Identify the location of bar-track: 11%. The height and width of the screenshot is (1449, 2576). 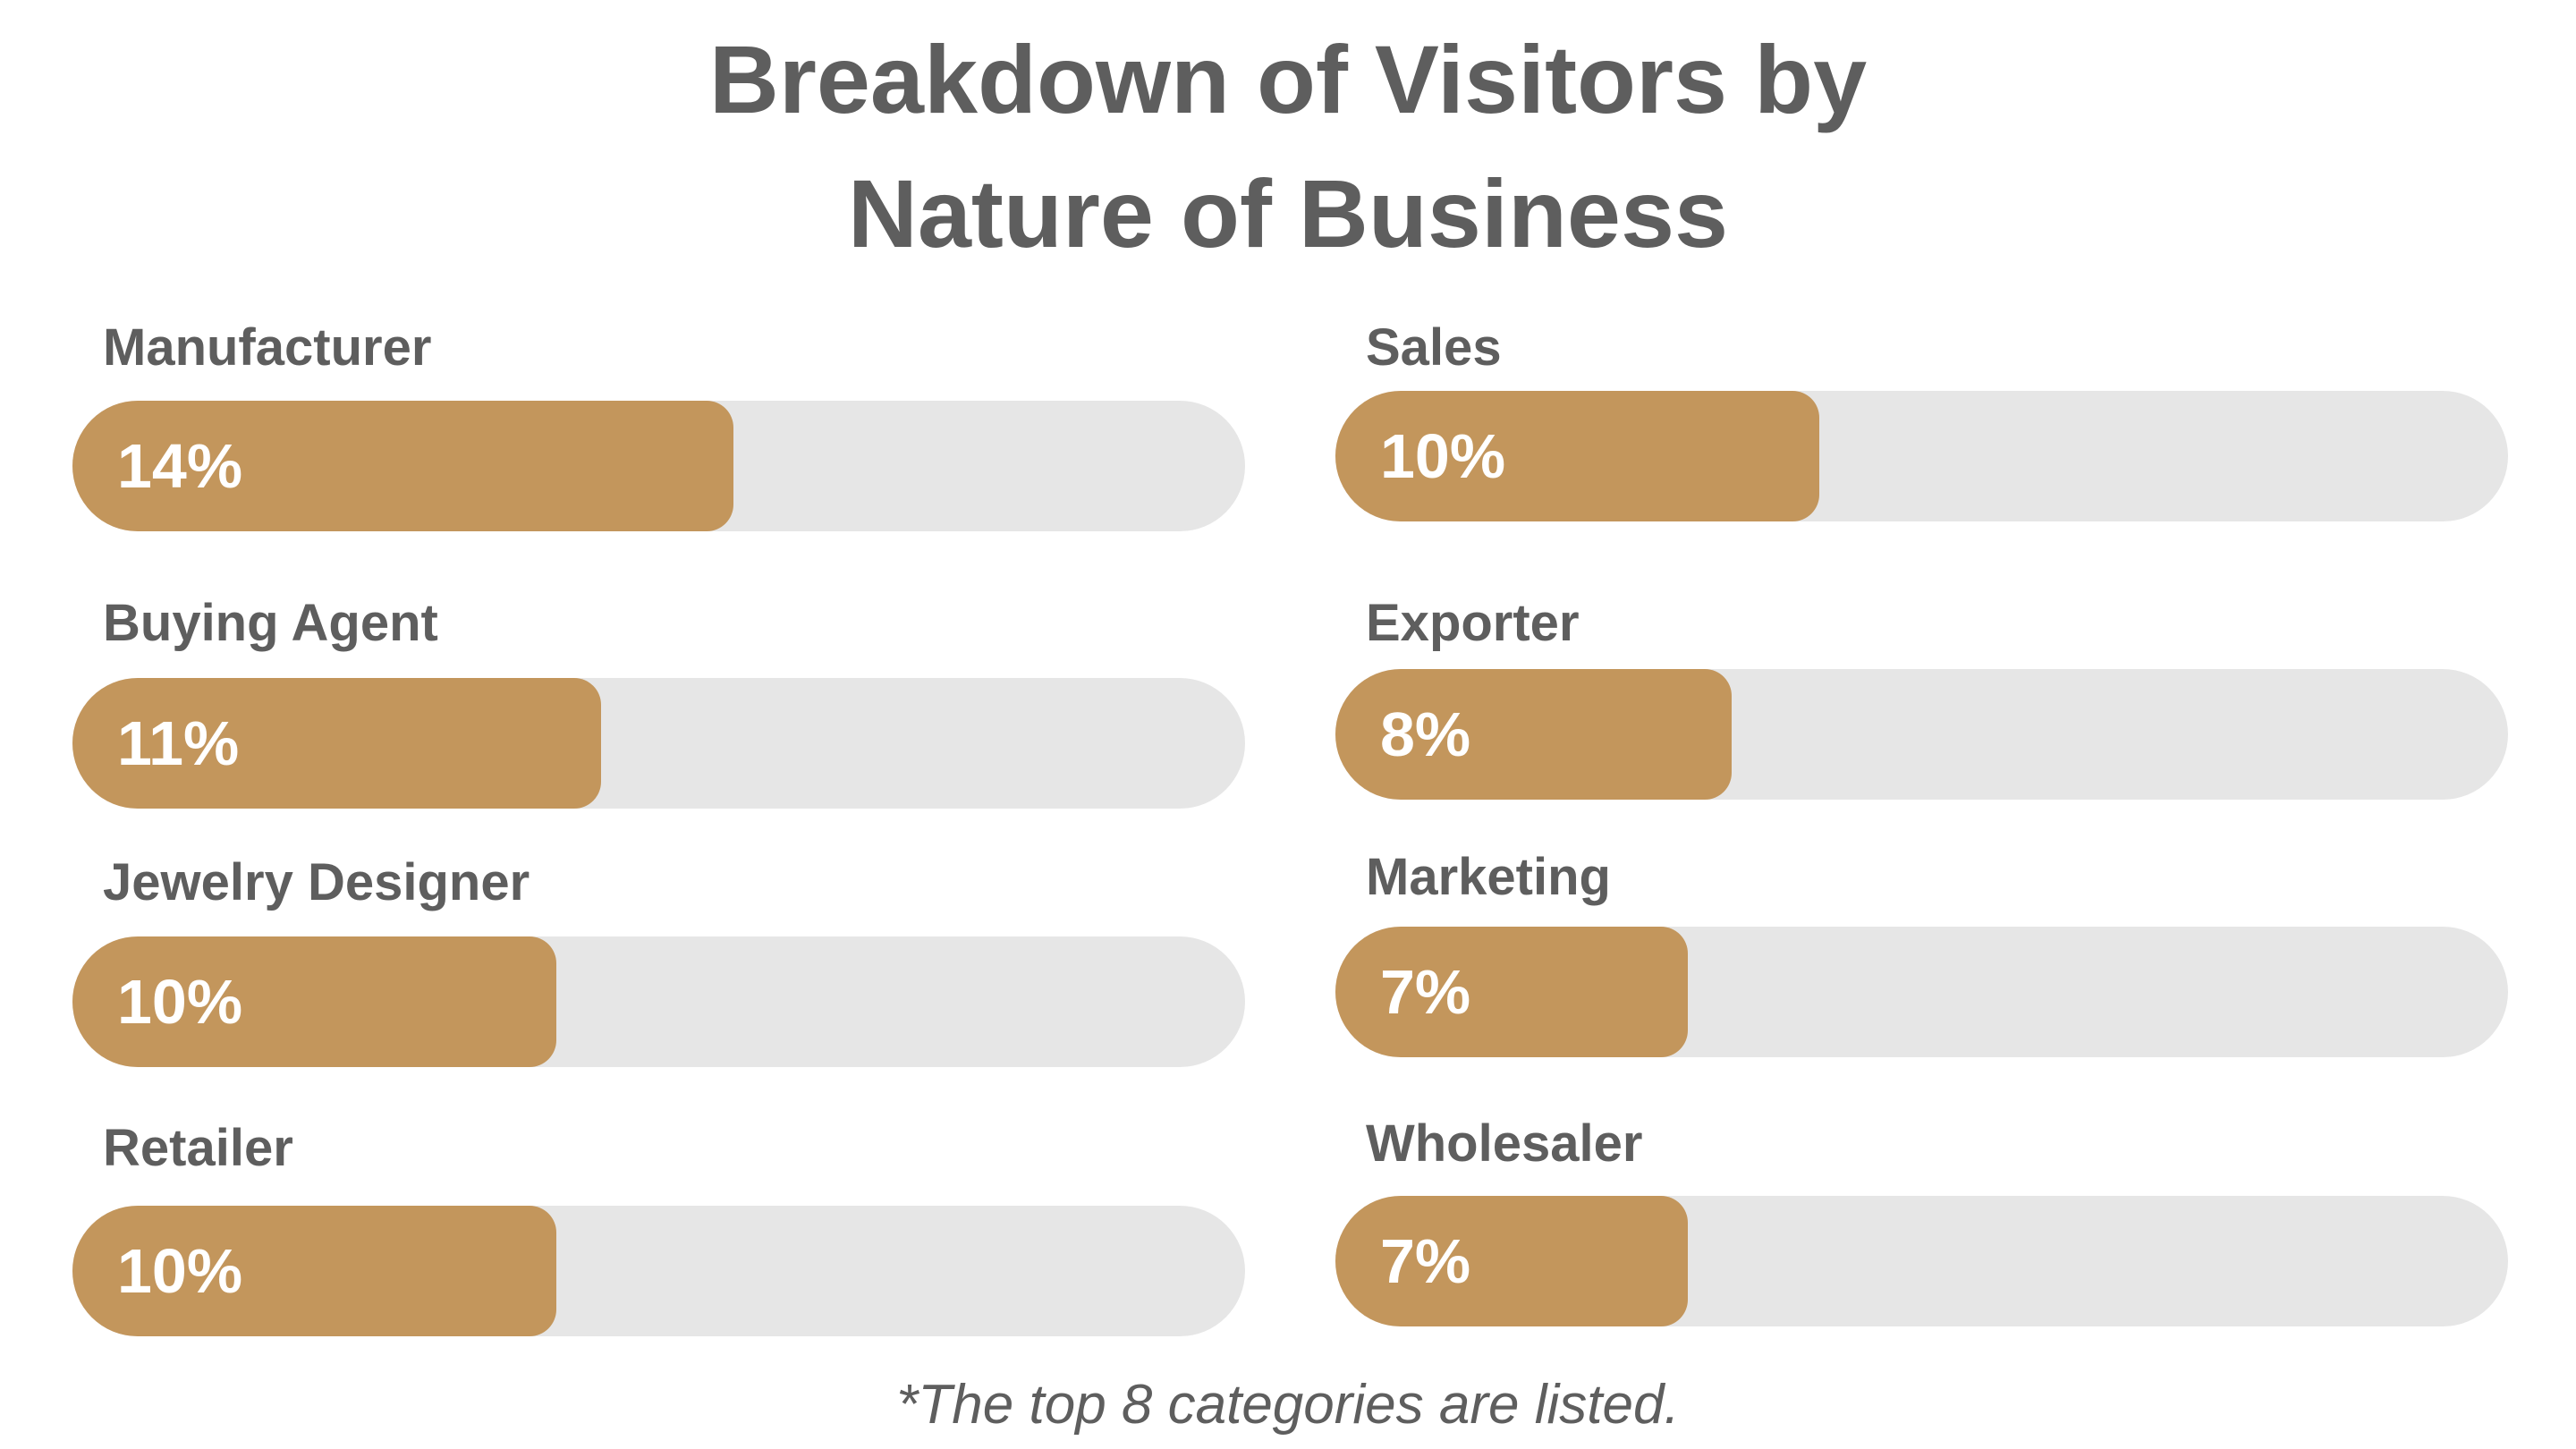
(658, 743).